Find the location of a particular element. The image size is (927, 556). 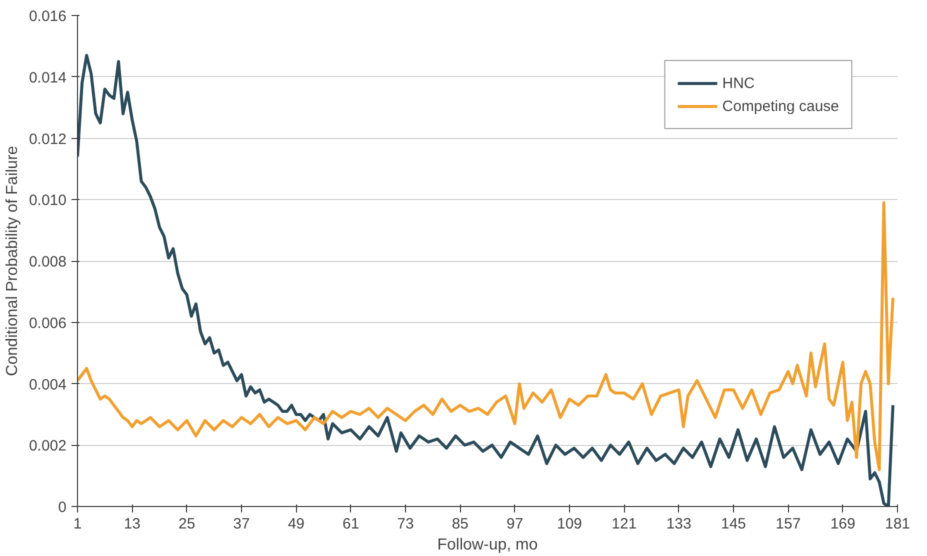

y-tick-label: 0.016 is located at coordinates (47, 16).